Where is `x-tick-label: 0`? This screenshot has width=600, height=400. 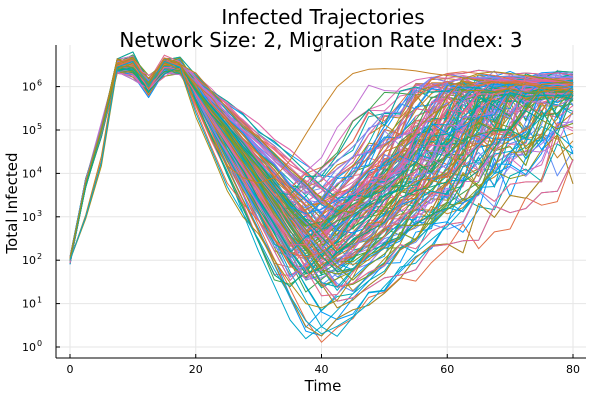
x-tick-label: 0 is located at coordinates (70, 369).